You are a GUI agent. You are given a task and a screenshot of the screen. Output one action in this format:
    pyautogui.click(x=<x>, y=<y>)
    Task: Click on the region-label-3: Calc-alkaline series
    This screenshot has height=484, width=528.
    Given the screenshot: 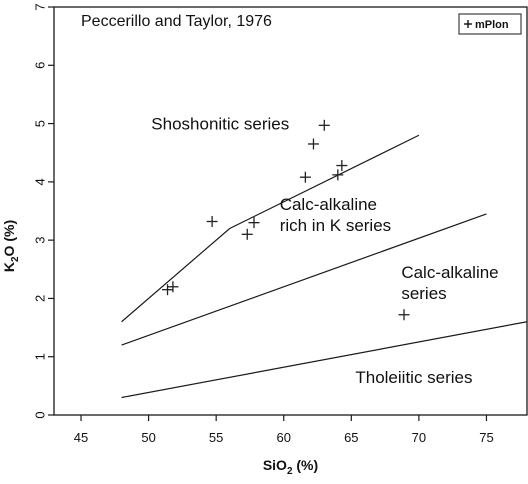 What is the action you would take?
    pyautogui.click(x=449, y=283)
    